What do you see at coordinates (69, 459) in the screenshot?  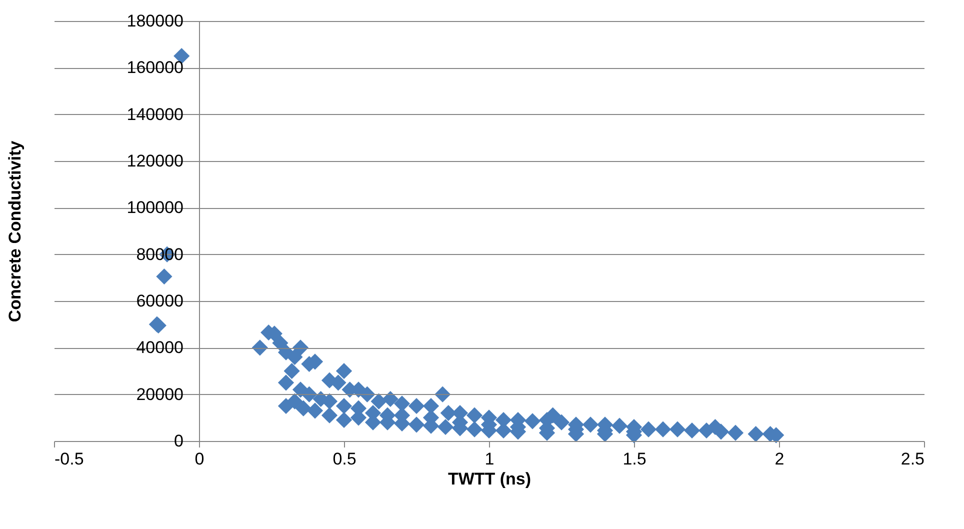 I see `x-tick-label: -0.5` at bounding box center [69, 459].